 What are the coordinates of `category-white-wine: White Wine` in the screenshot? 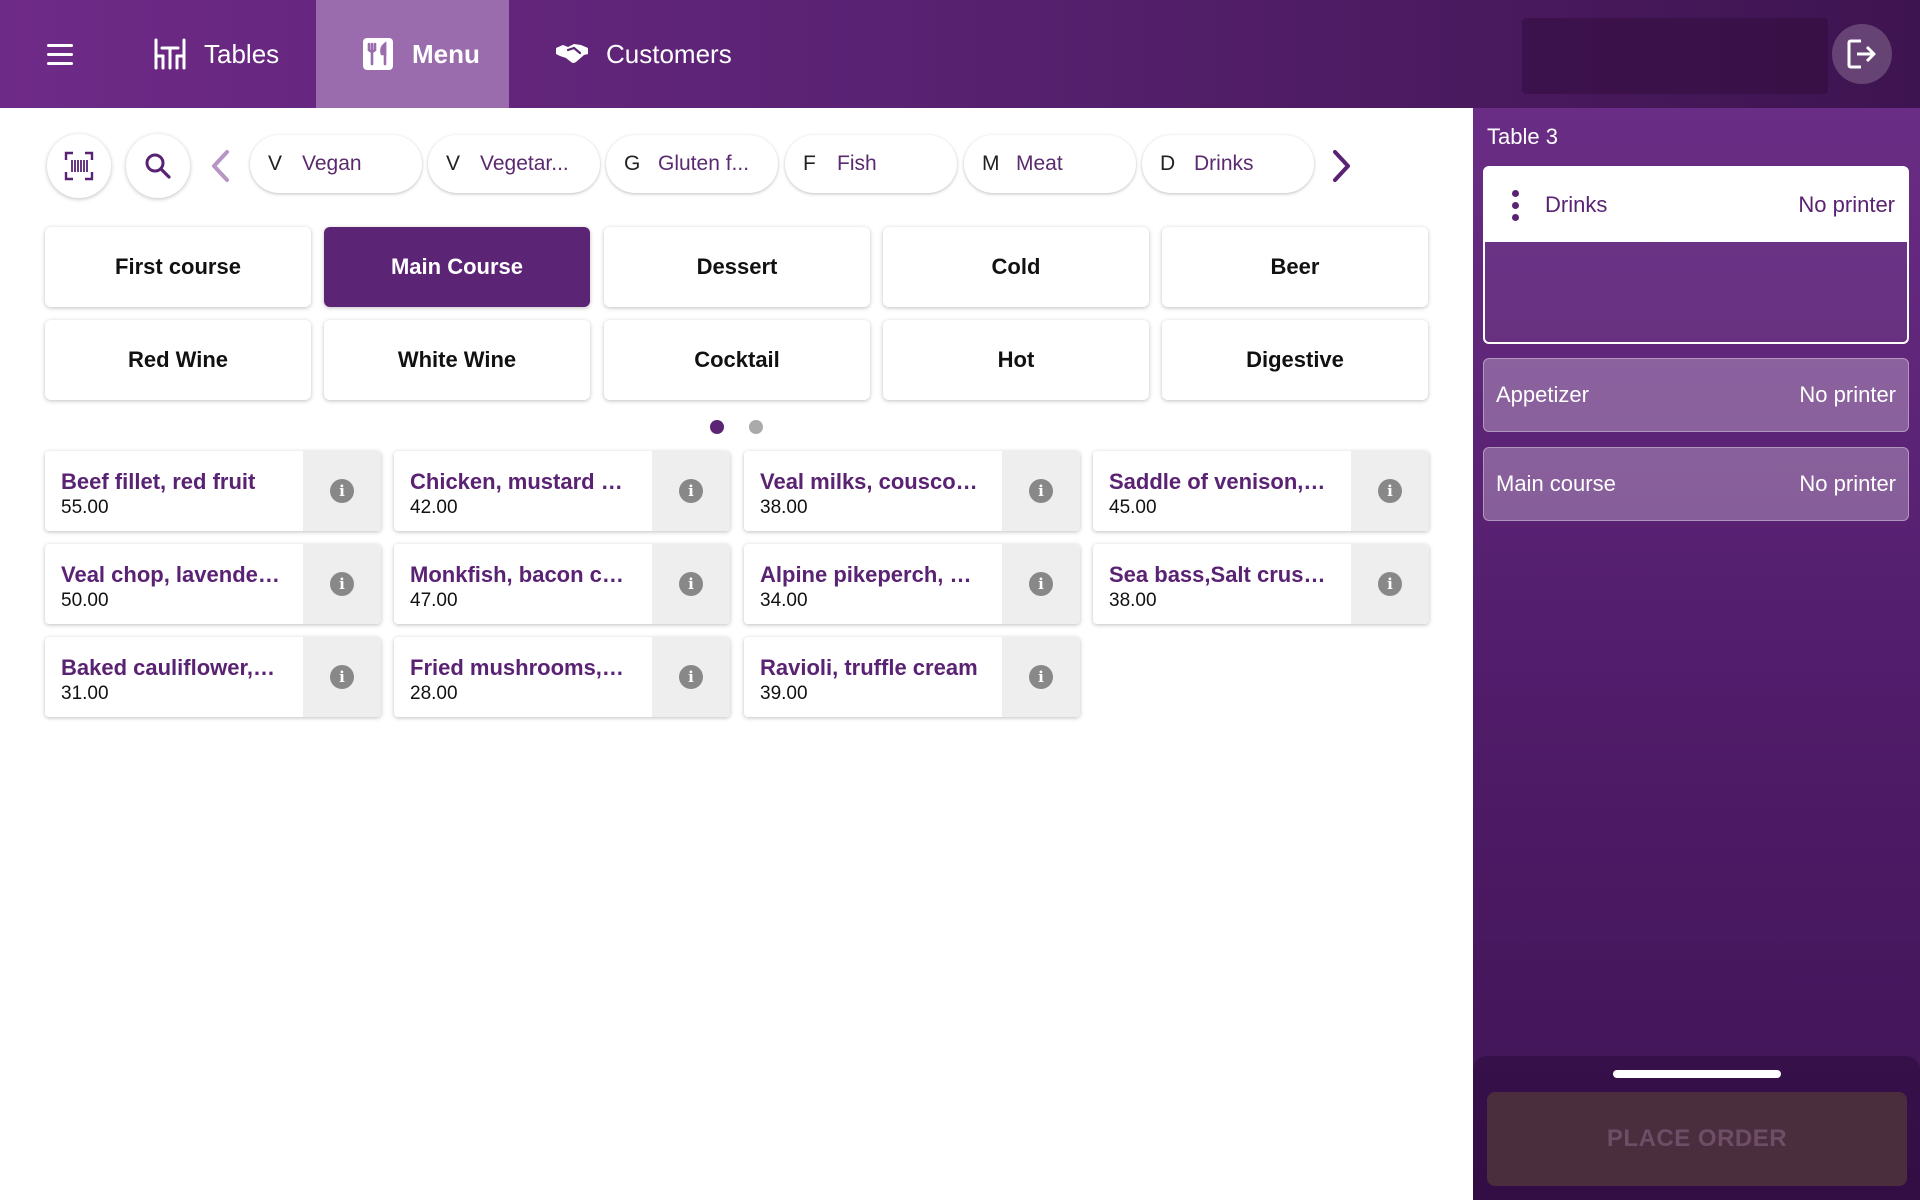 It's located at (457, 360).